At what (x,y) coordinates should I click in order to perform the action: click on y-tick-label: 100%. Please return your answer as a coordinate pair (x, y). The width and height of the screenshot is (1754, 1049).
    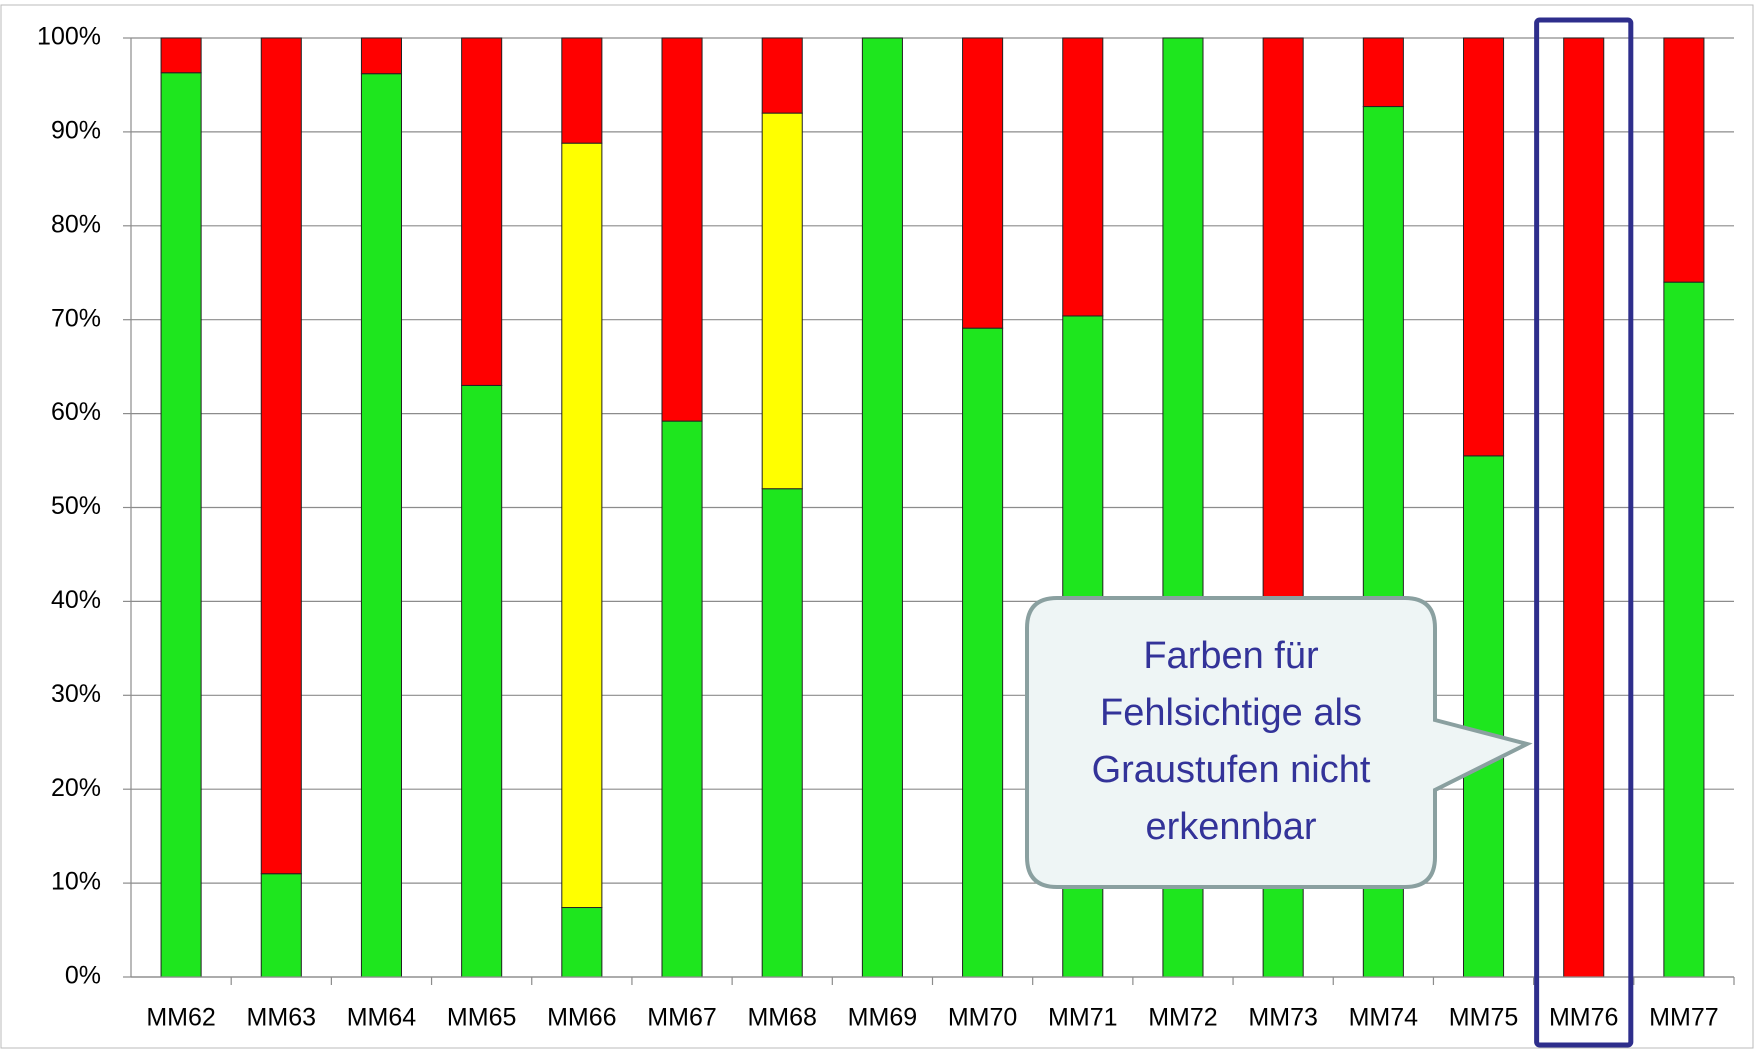
    Looking at the image, I should click on (69, 37).